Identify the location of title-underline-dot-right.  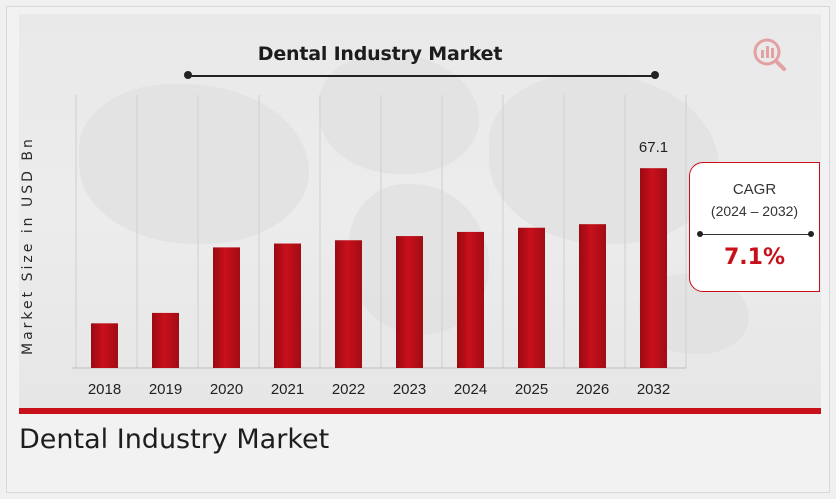
(655, 75).